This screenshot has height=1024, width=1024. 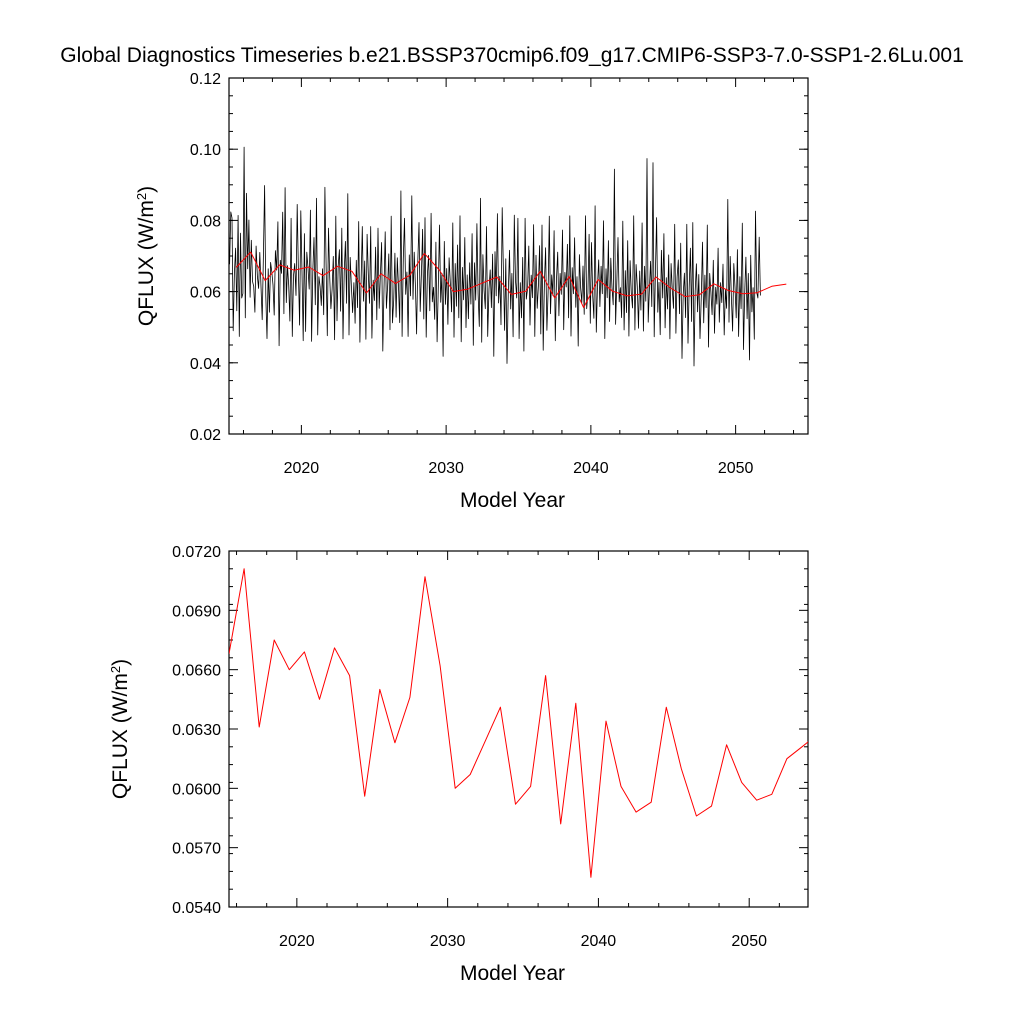 I want to click on series-line-monthly, so click(x=495, y=256).